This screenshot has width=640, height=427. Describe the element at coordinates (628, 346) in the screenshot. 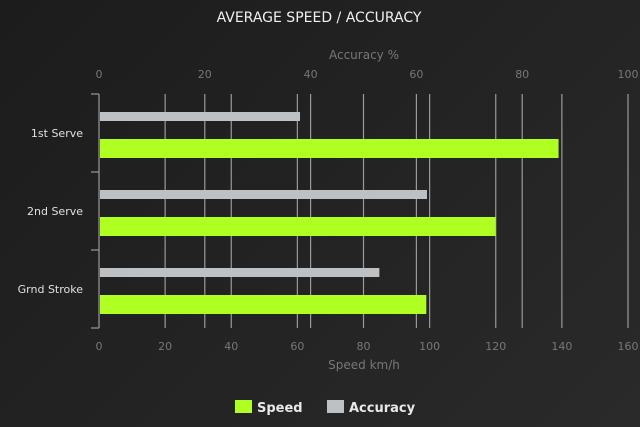

I see `bottom-tick-label: 160` at that location.